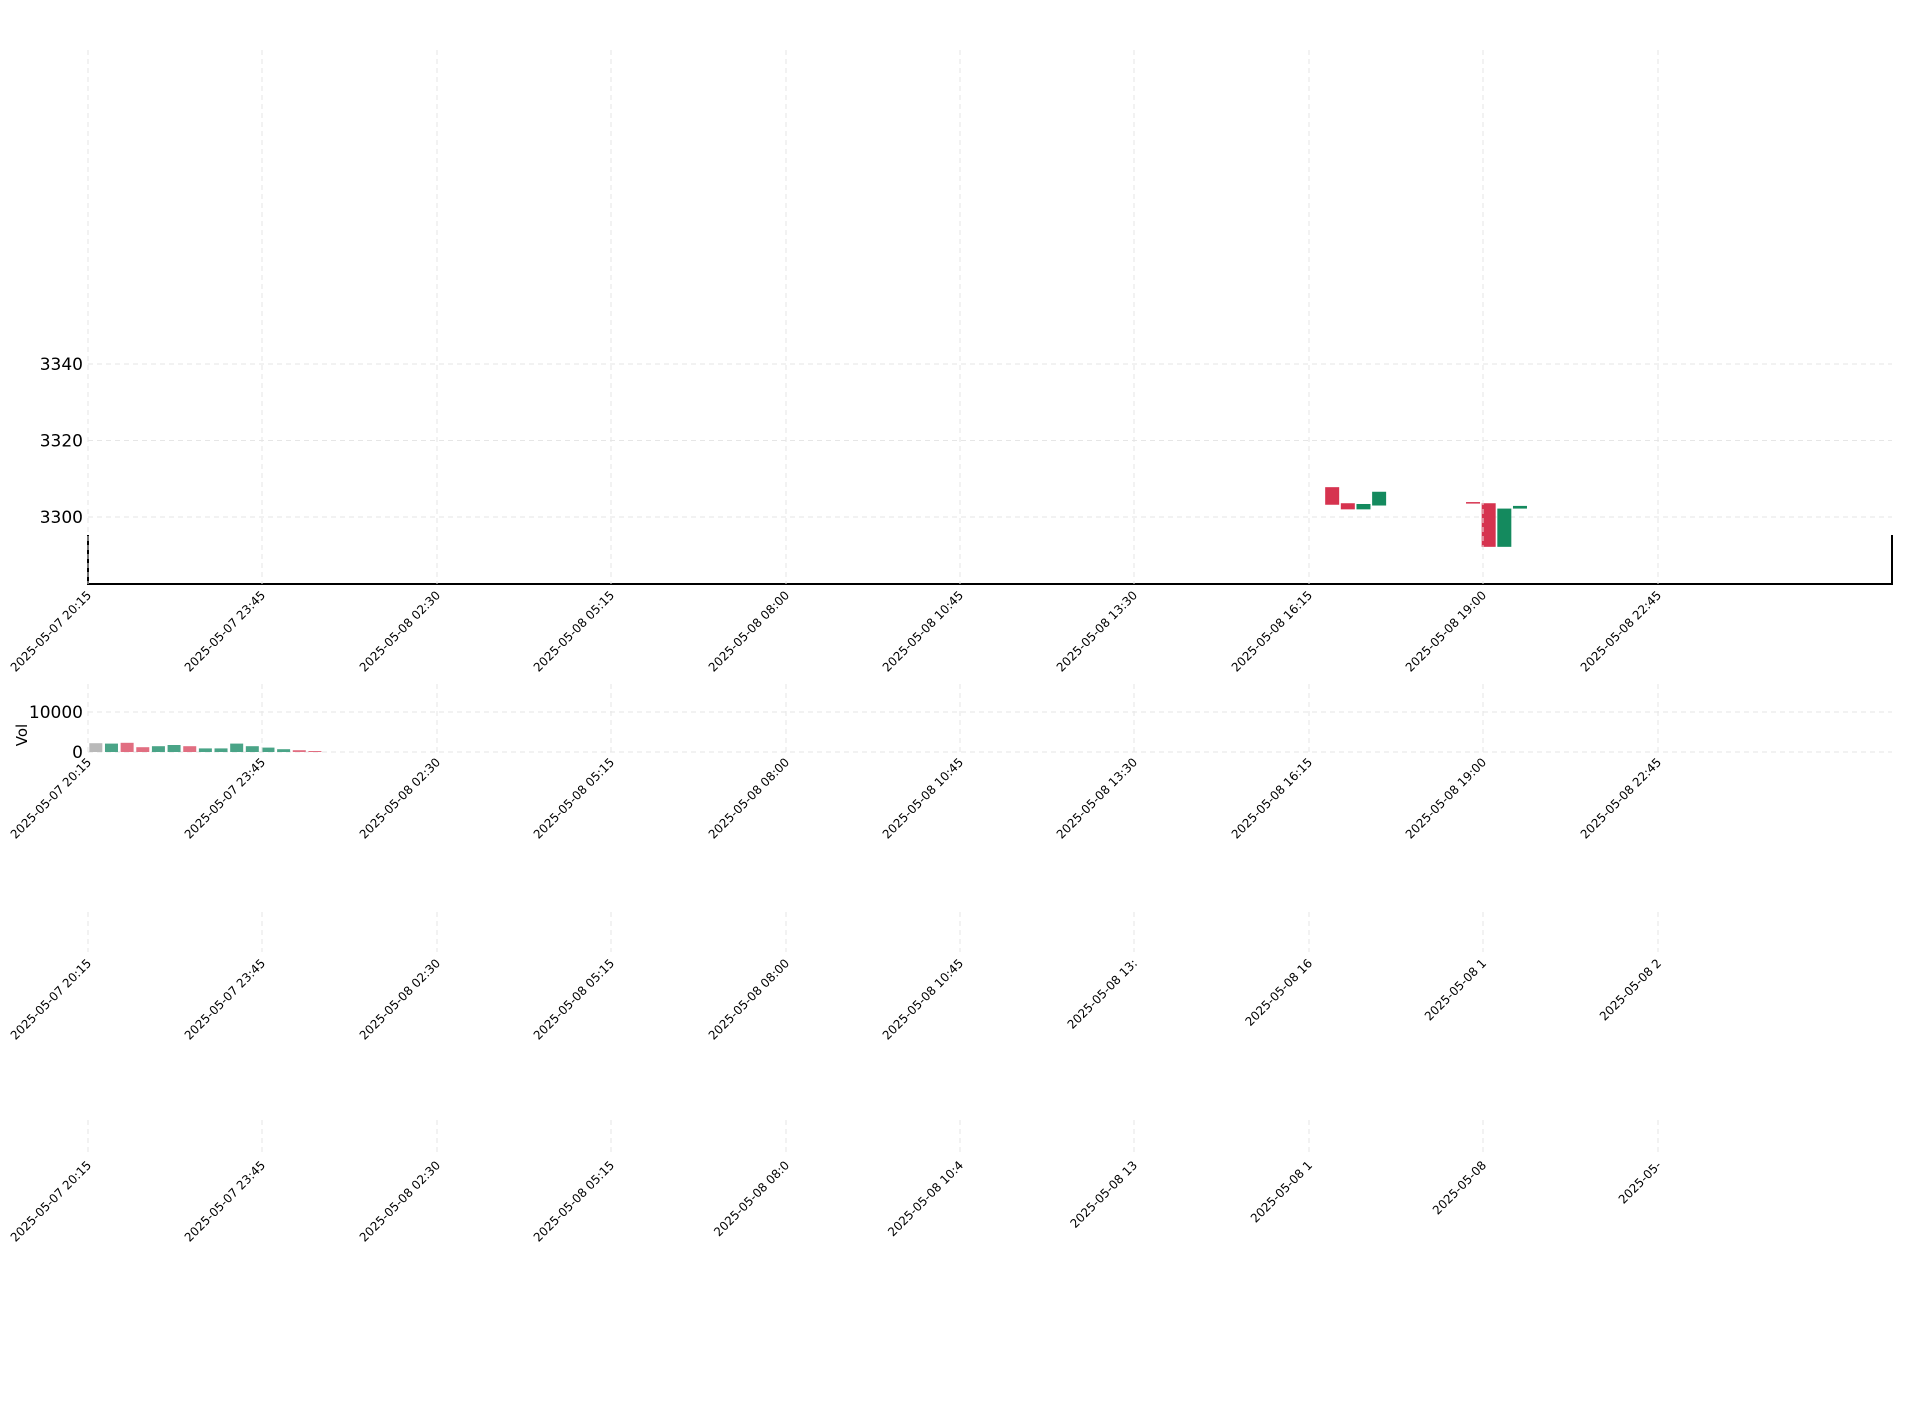 Image resolution: width=1907 pixels, height=1414 pixels. Describe the element at coordinates (56, 713) in the screenshot. I see `y-tick-label: 10000` at that location.